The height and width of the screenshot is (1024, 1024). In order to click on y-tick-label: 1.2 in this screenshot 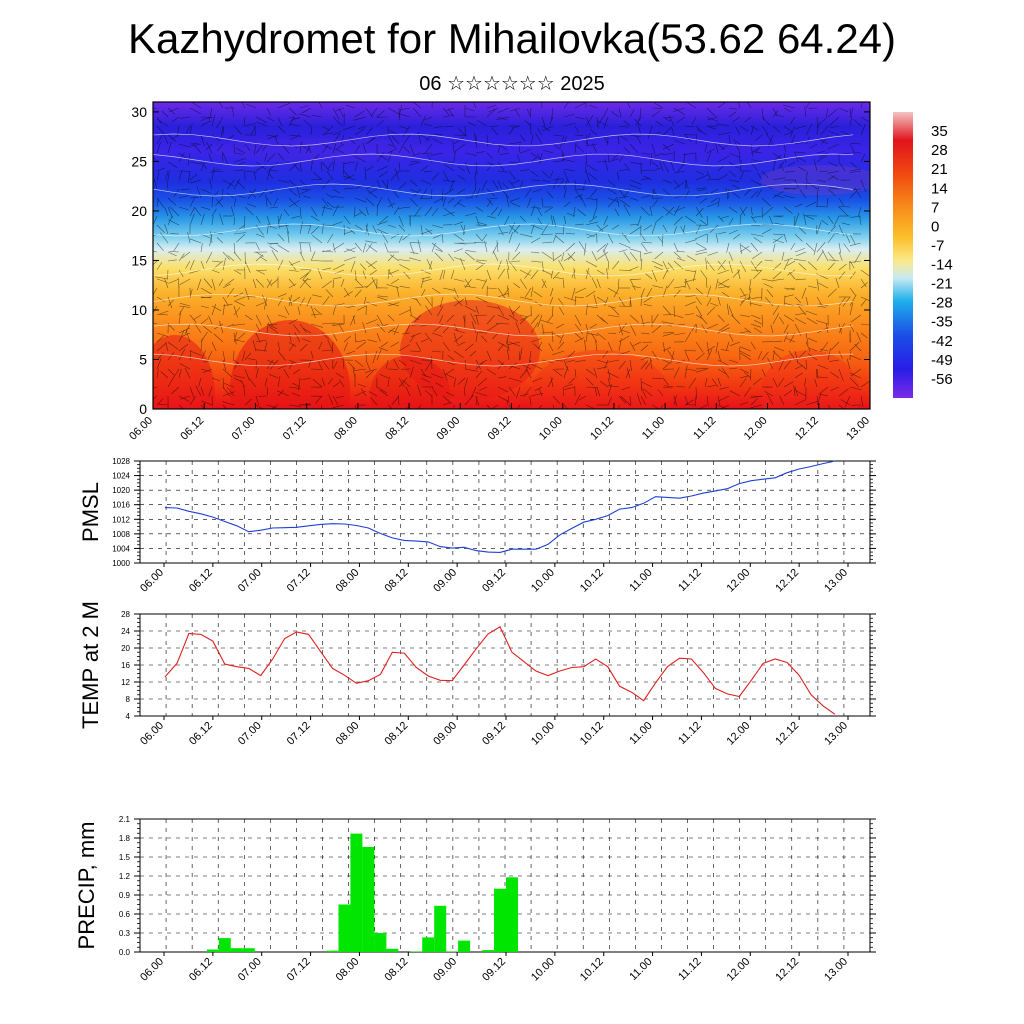, I will do `click(125, 876)`.